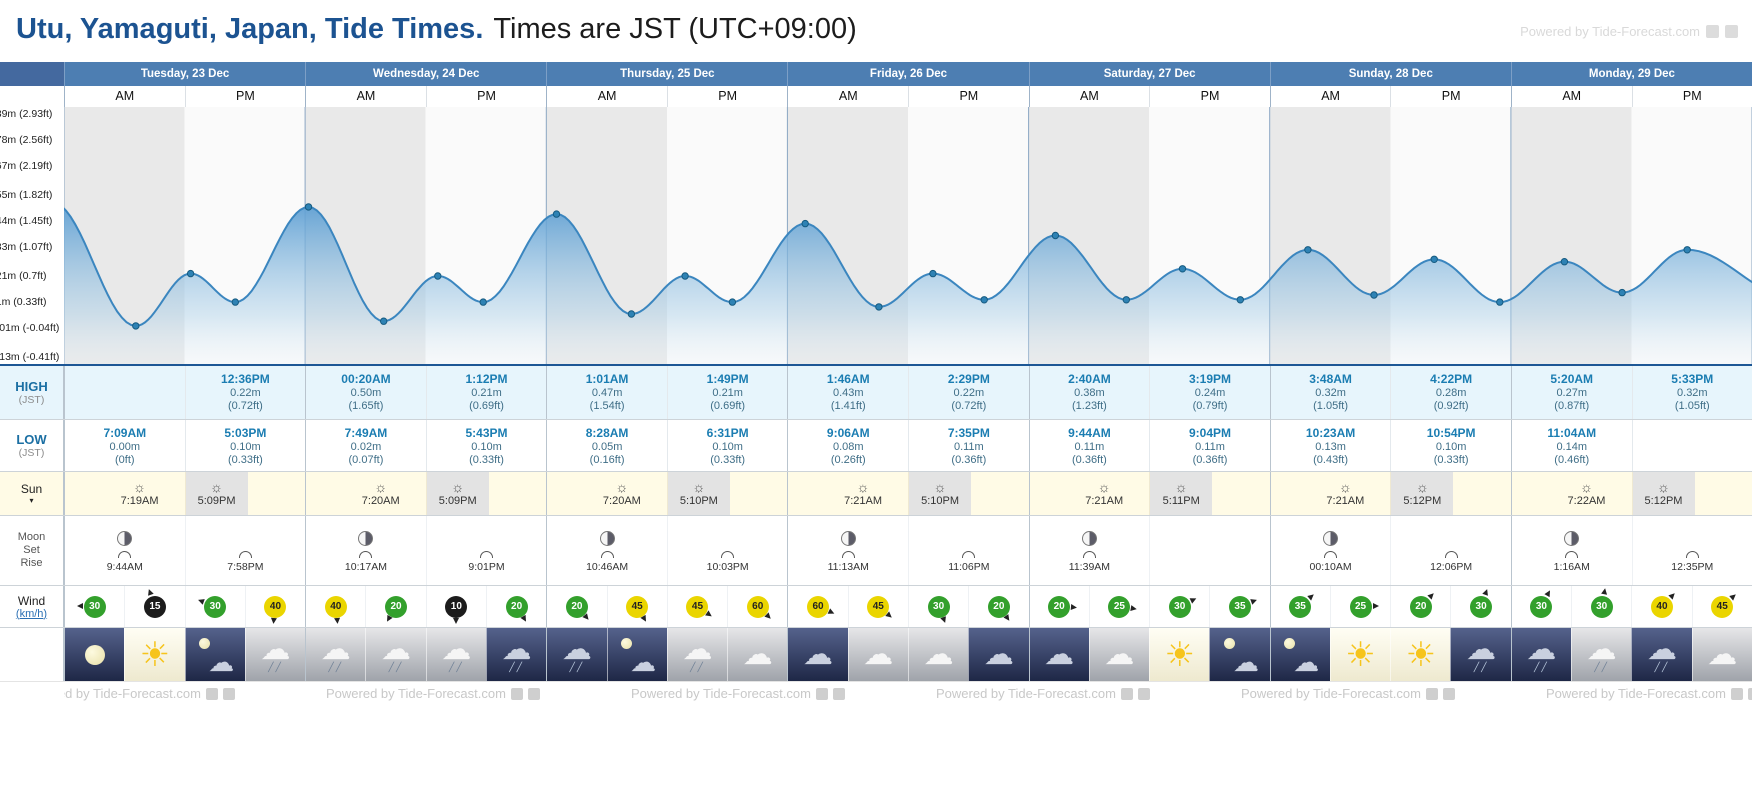 The image size is (1752, 787). Describe the element at coordinates (124, 445) in the screenshot. I see `low-tide-cell: 7:09AM 0.00m (0ft)` at that location.